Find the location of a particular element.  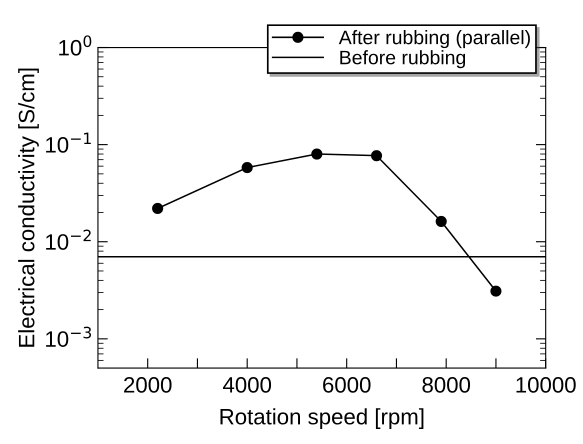

y-tick-label: 10$^{−2}$ is located at coordinates (68, 240).